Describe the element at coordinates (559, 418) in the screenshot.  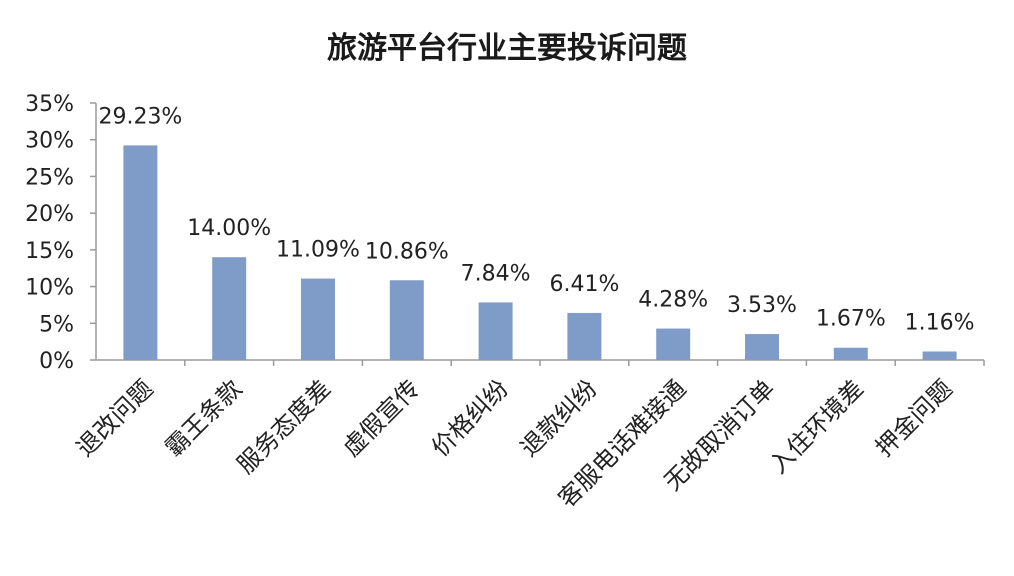
I see `x-tick-label: 退款纠纷` at that location.